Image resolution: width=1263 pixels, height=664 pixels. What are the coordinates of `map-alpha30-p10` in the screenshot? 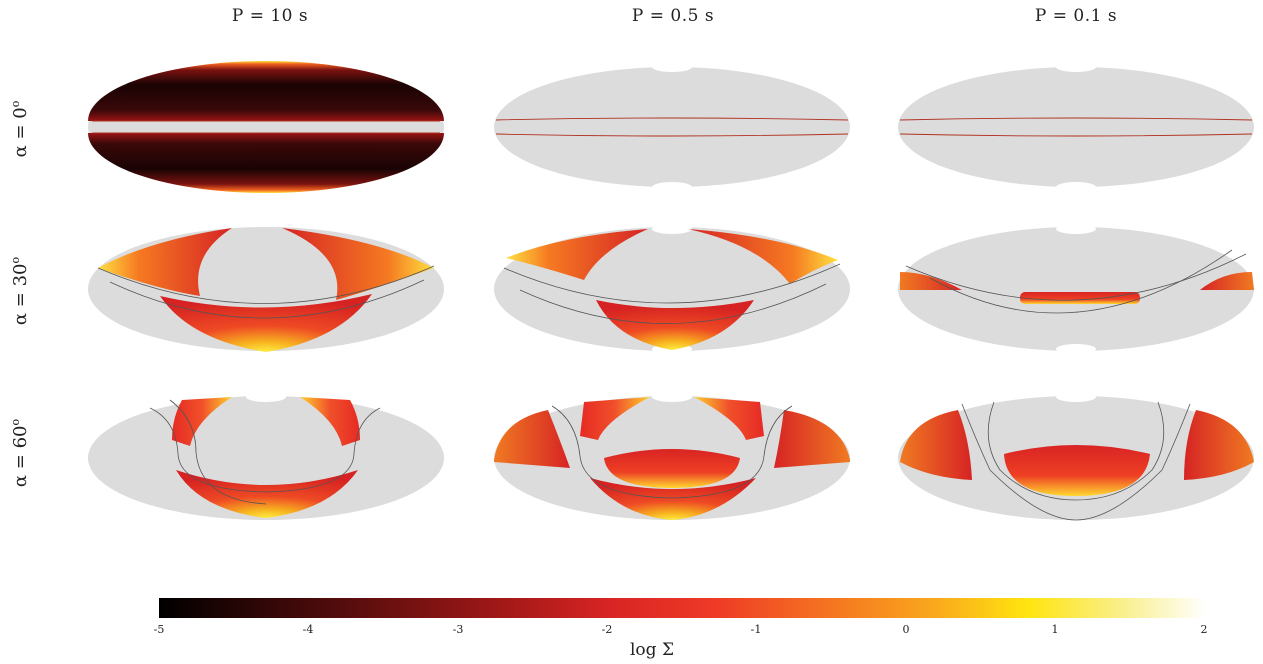 It's located at (266, 289).